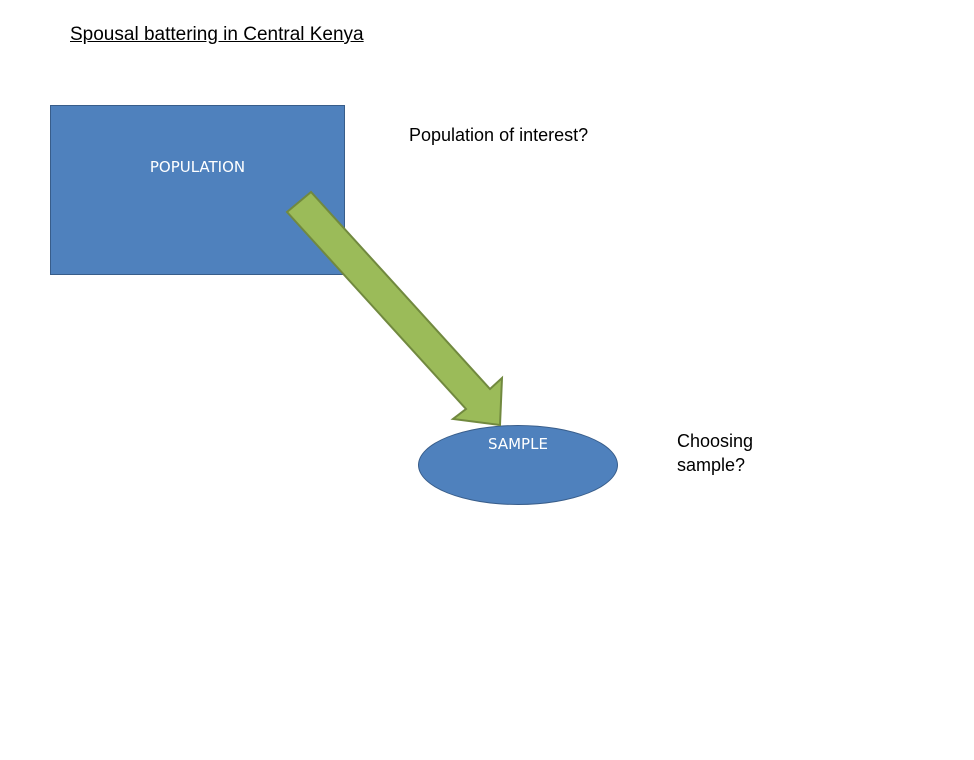  Describe the element at coordinates (197, 190) in the screenshot. I see `population-box: POPULATION` at that location.